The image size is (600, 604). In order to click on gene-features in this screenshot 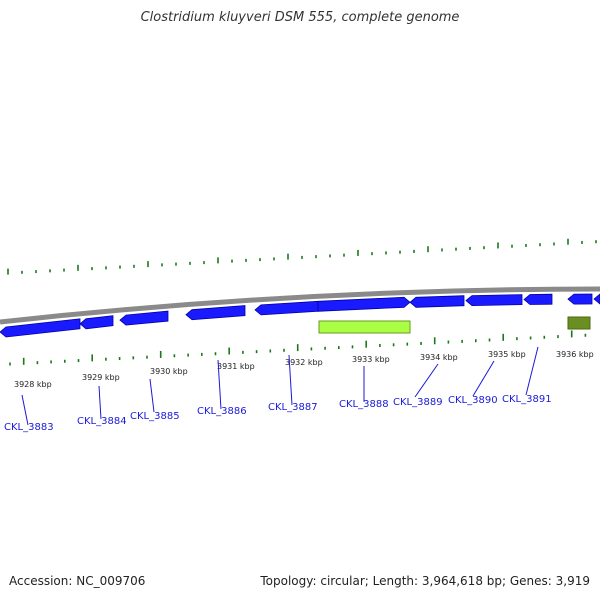, I will do `click(300, 315)`.